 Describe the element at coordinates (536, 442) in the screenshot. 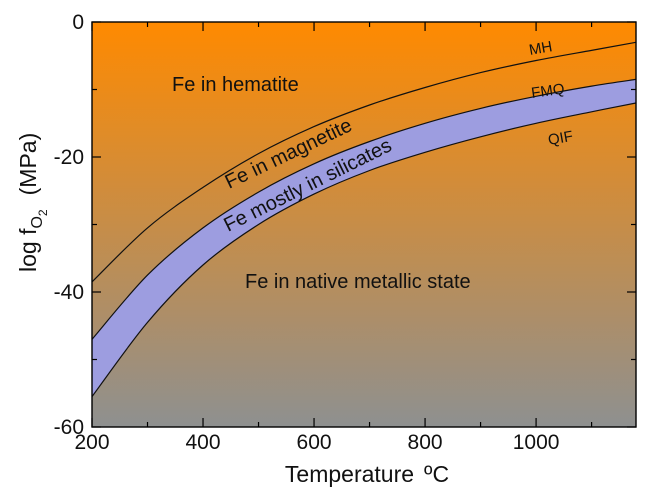

I see `x-tick-label: 1000` at that location.